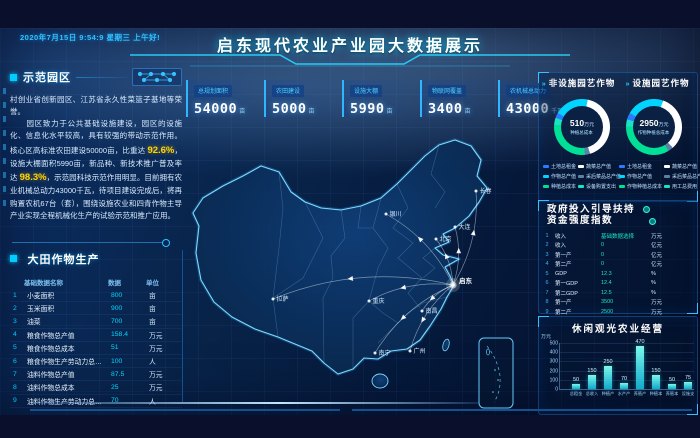  Describe the element at coordinates (366, 90) in the screenshot. I see `stat-card-label: 设施大棚` at that location.